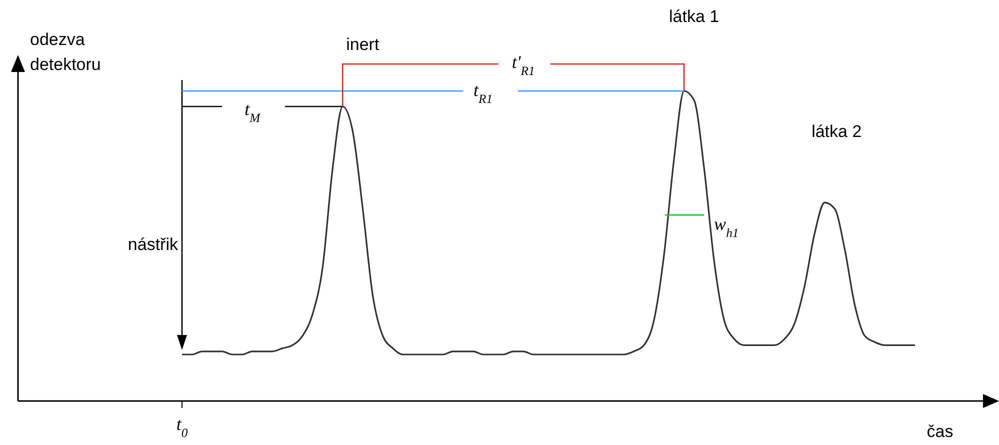  I want to click on annotation: t$_{R1}$, so click(483, 93).